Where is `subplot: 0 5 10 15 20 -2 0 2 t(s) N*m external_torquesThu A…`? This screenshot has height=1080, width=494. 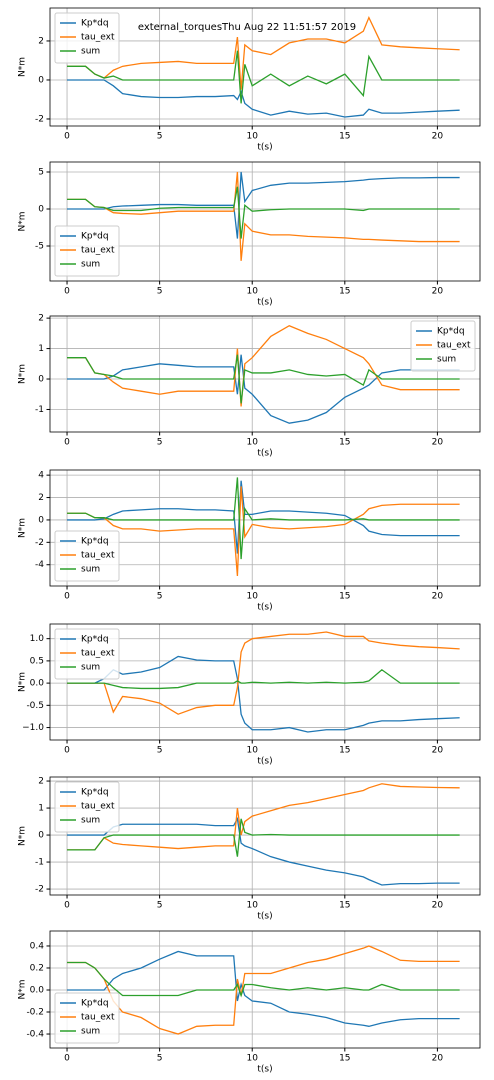 subplot: 0 5 10 15 20 -2 0 2 t(s) N*m external_torquesThu A… is located at coordinates (249, 80).